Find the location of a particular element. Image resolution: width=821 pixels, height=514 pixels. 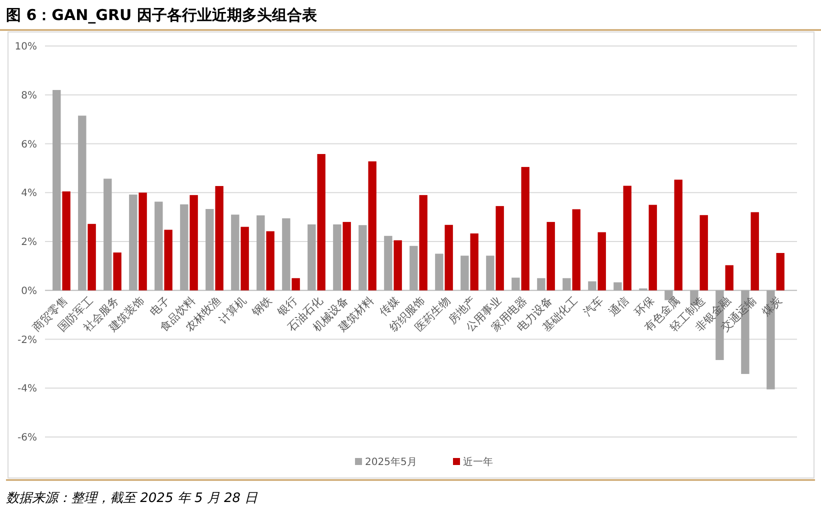

y-tick-label: -6% is located at coordinates (27, 438).